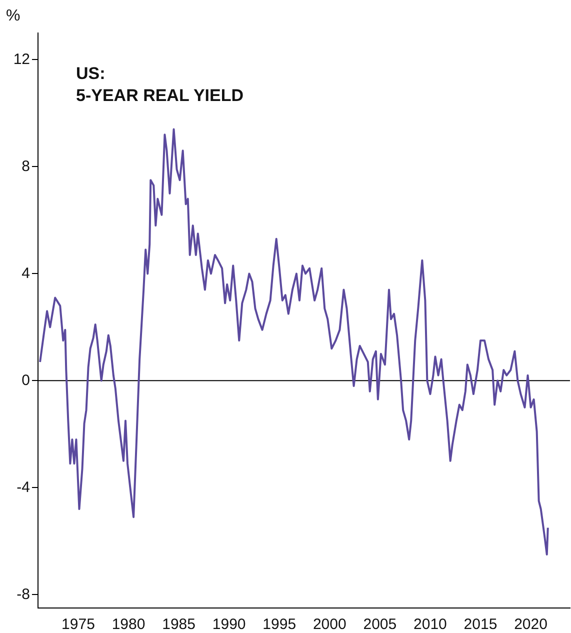  I want to click on x-tick-label: 2015, so click(481, 624).